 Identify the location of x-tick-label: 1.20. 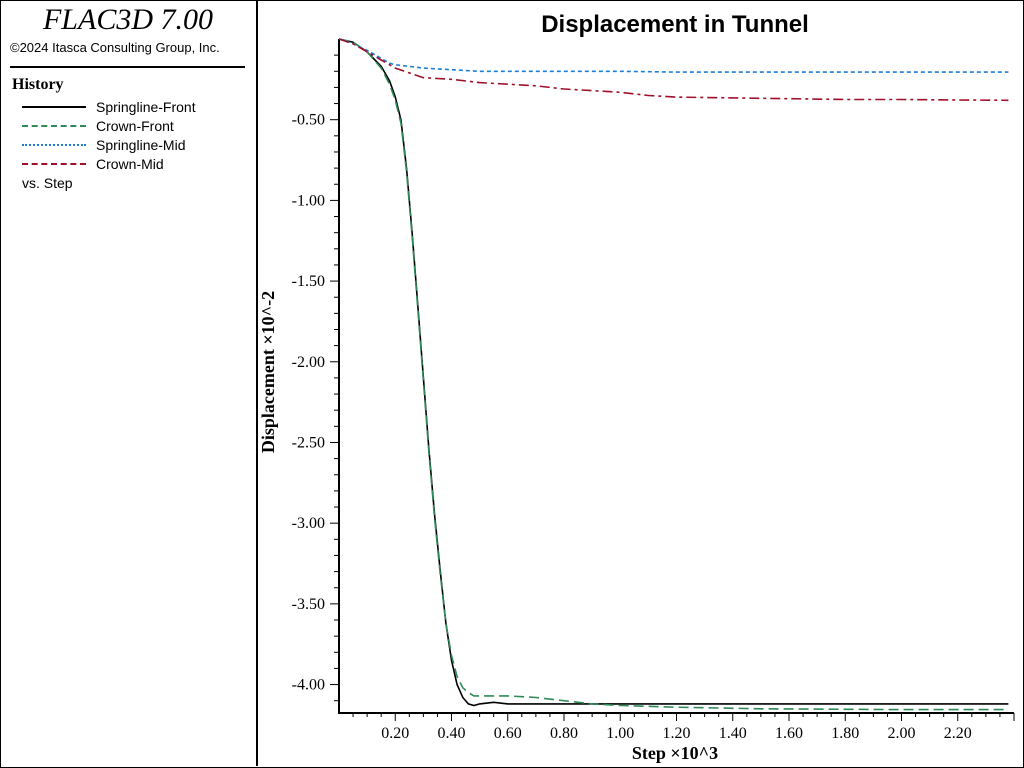
(677, 733).